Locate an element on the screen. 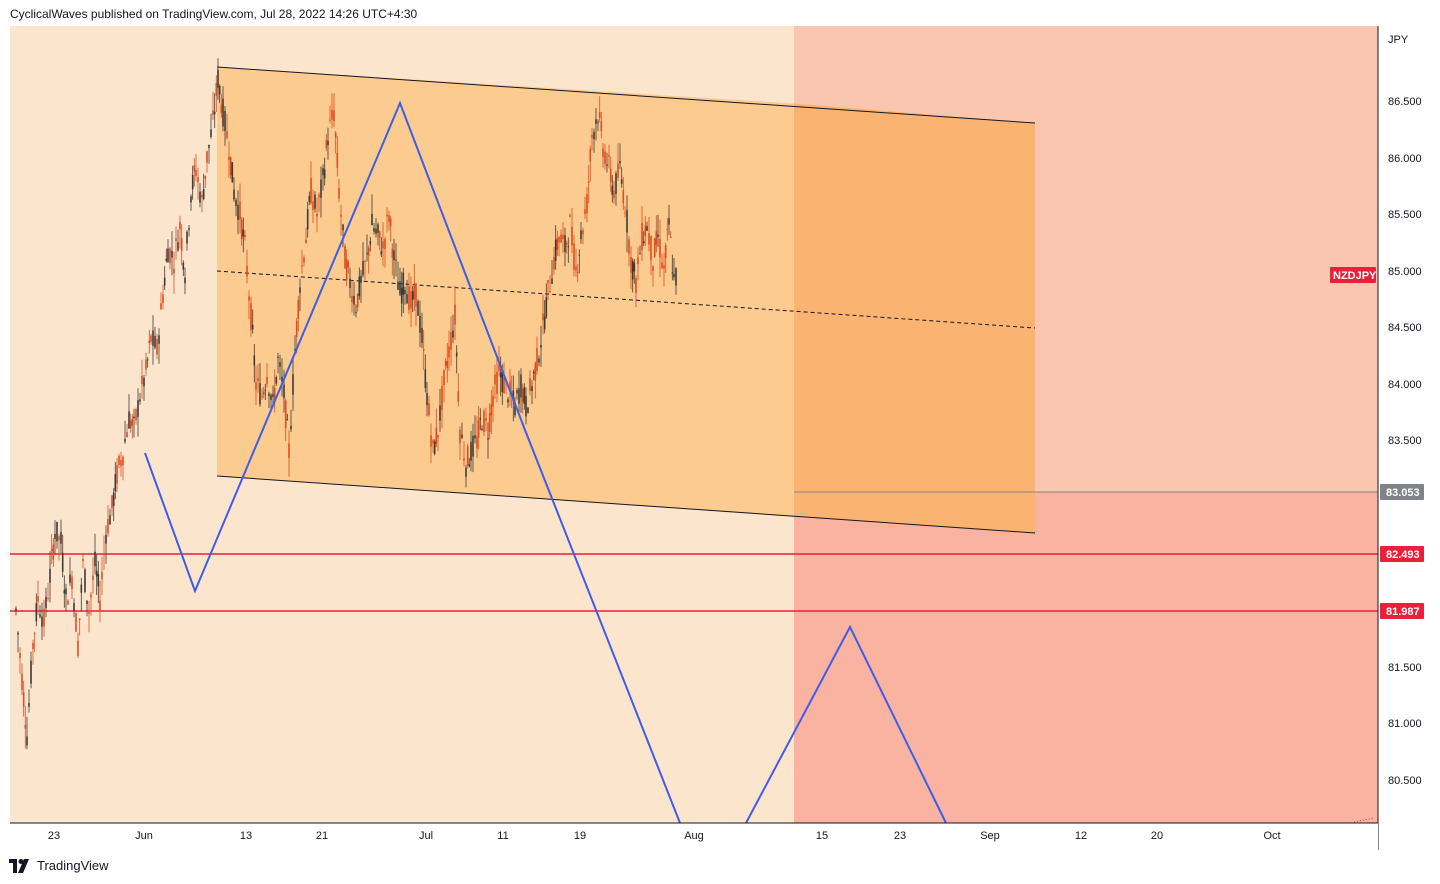  channel-upper-line is located at coordinates (626, 95).